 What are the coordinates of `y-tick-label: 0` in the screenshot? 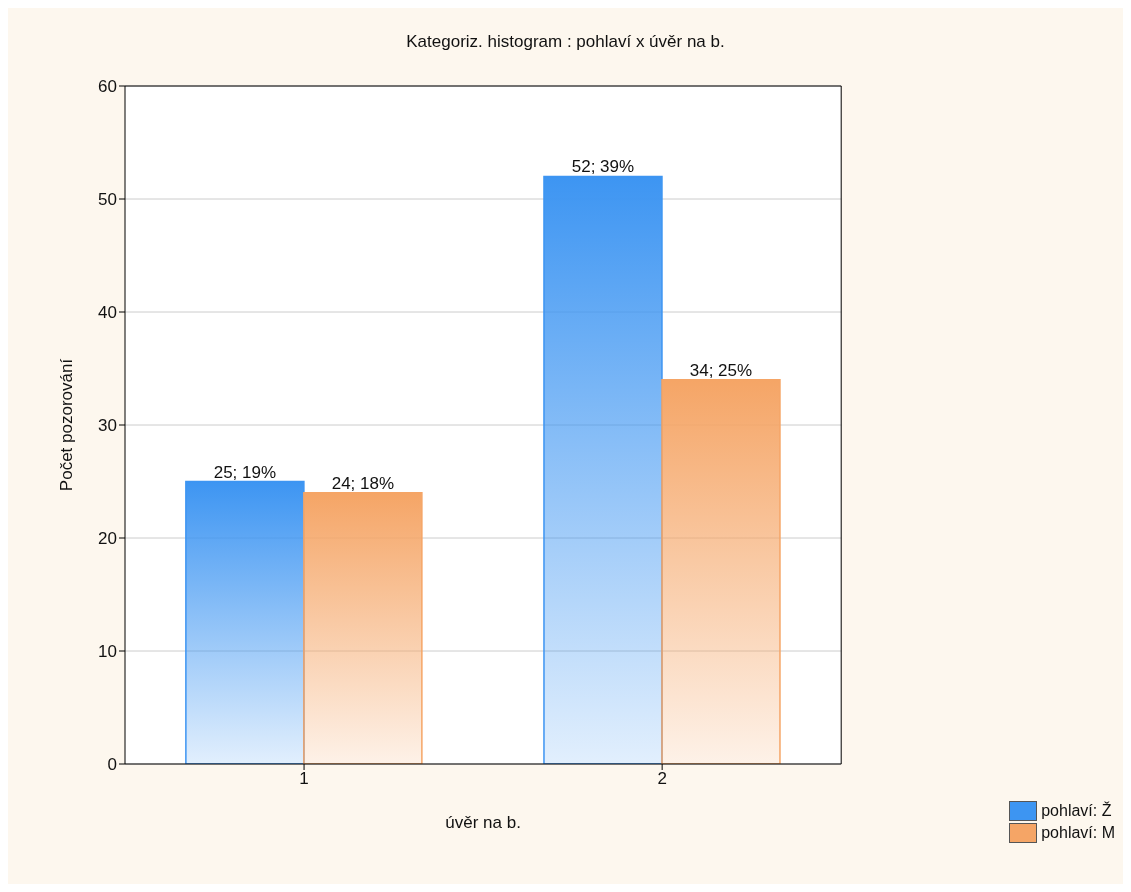 It's located at (112, 765).